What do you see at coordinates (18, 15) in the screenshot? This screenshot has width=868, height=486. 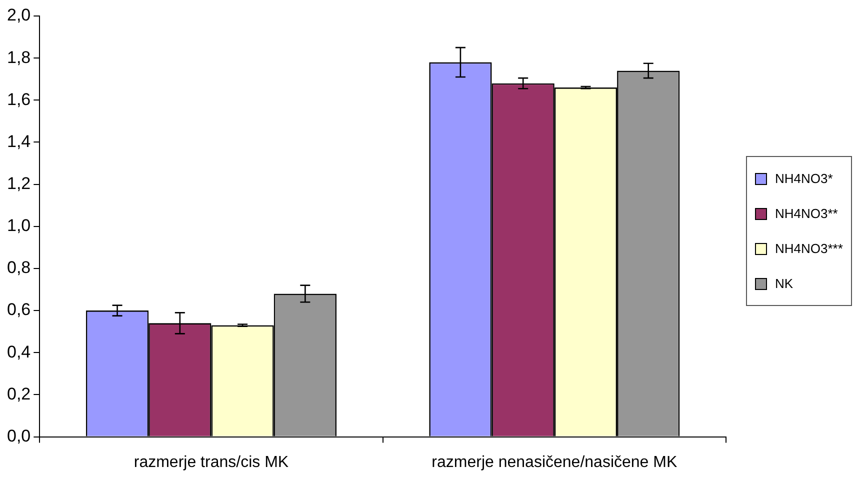 I see `y-tick-label: 2,0` at bounding box center [18, 15].